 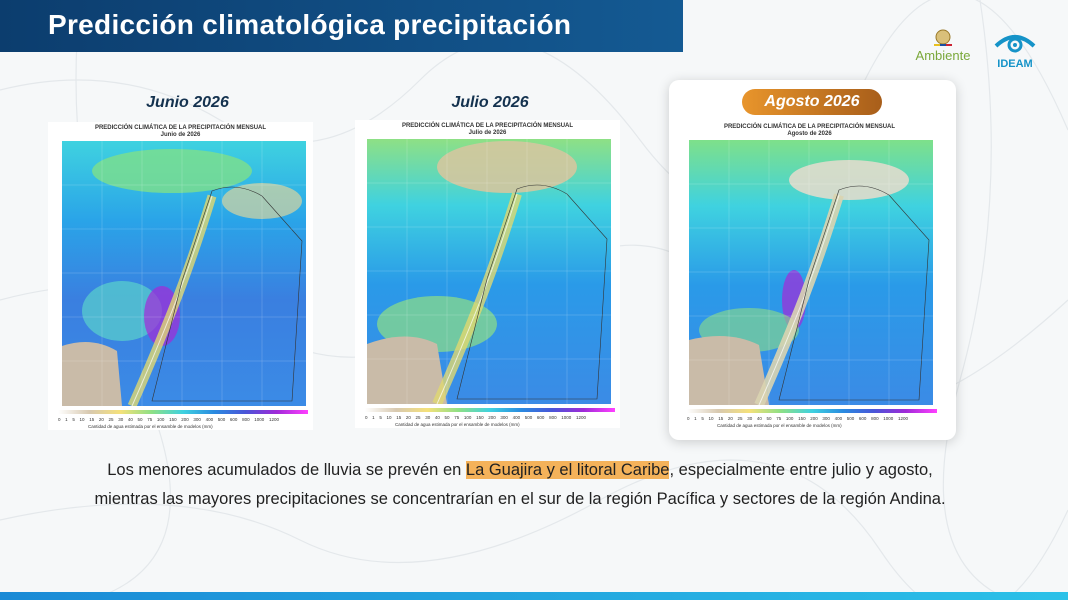 I want to click on summary-line1-end: , especialmente entre julio y agosto,, so click(x=801, y=470).